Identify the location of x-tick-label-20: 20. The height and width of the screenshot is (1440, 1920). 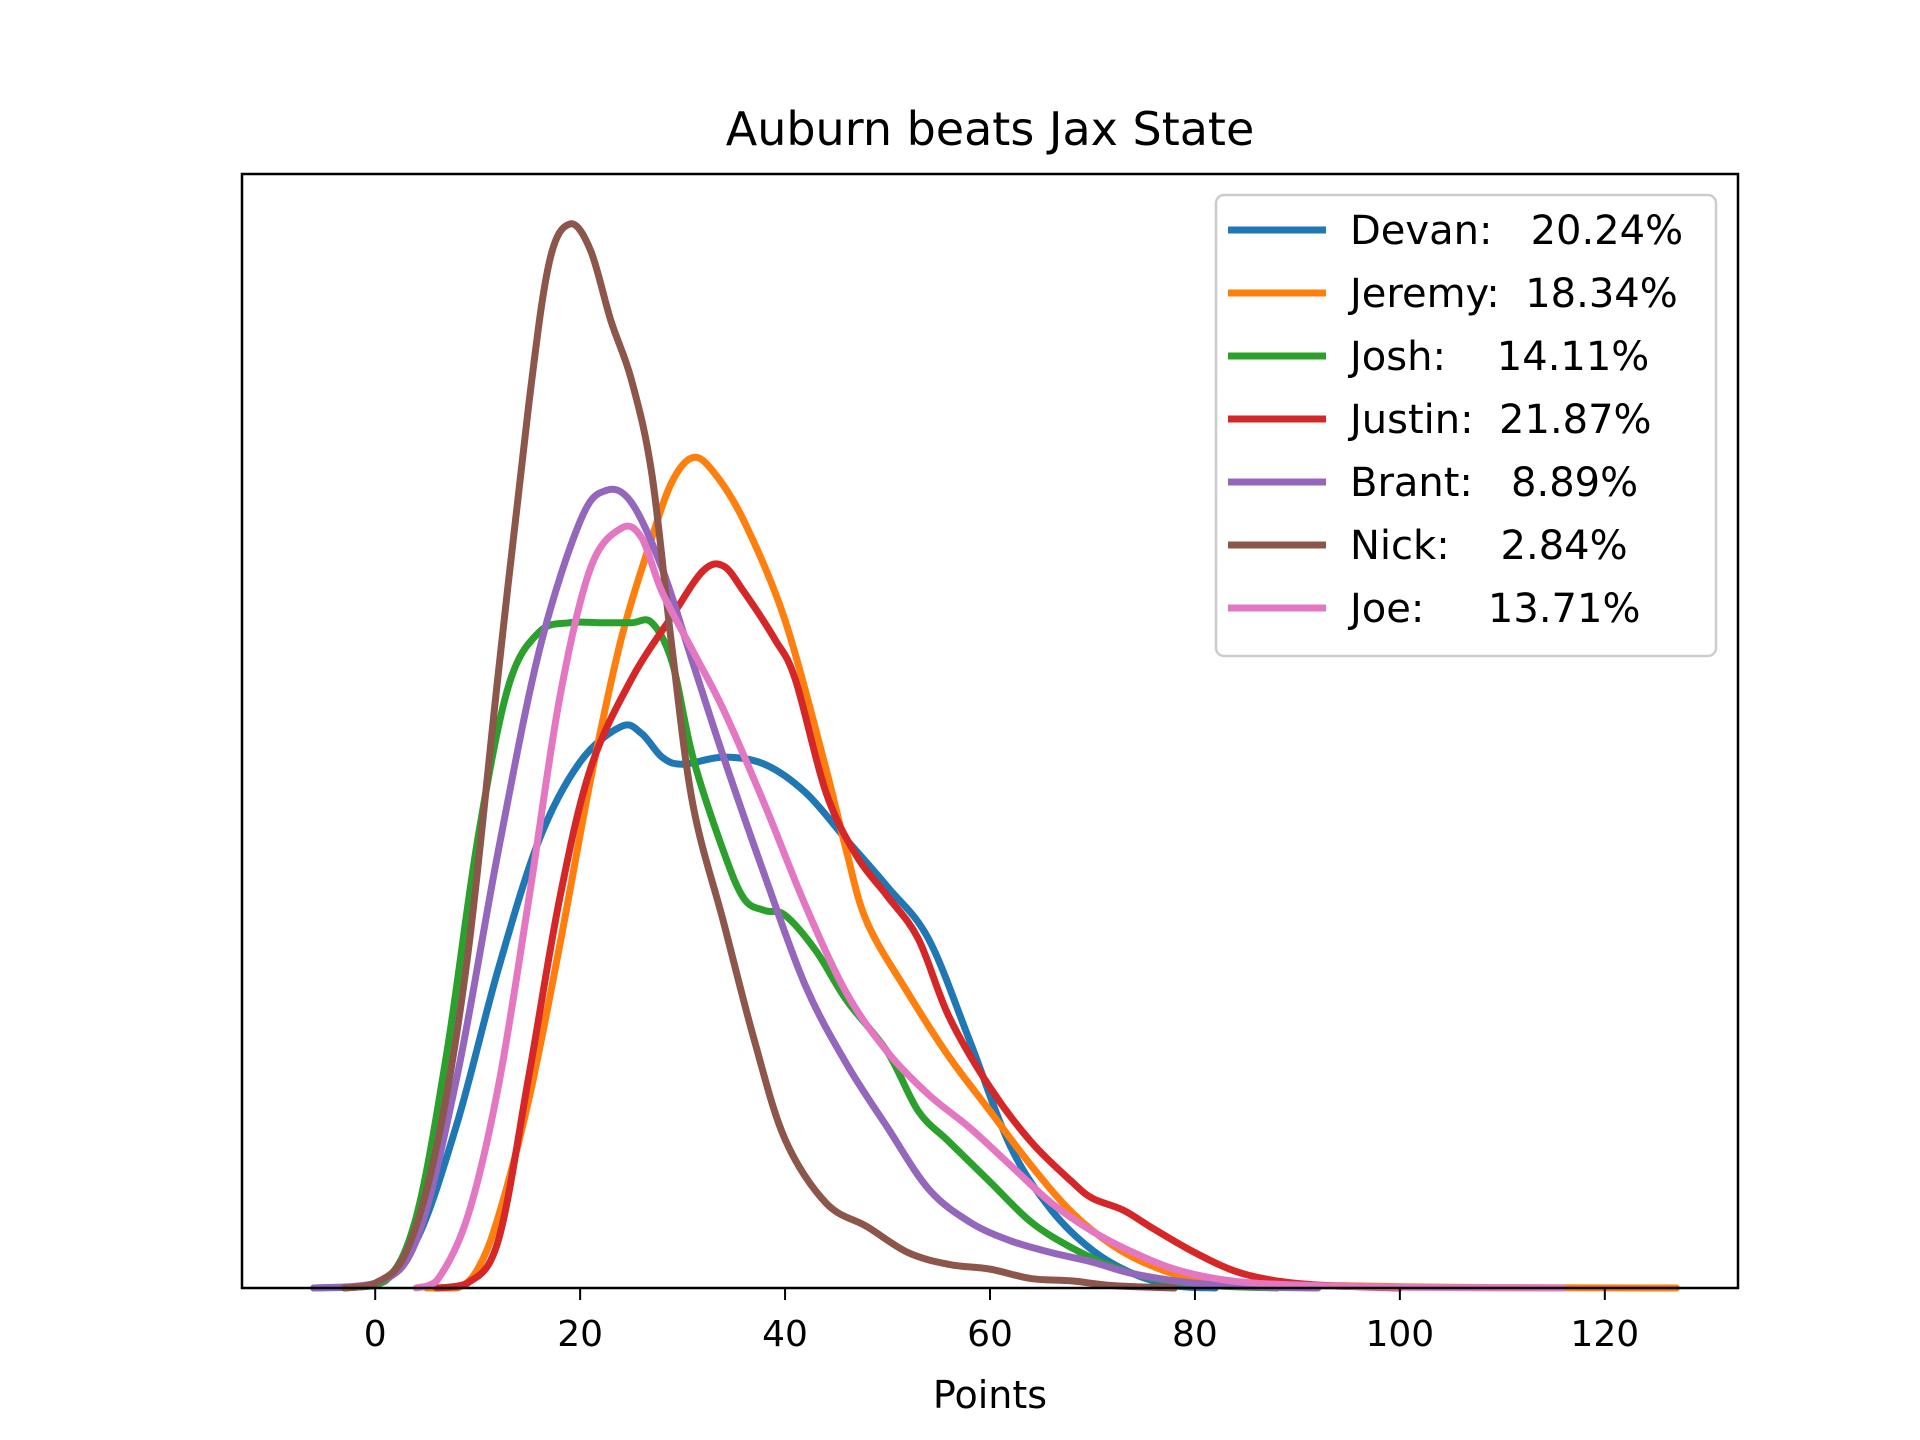
(580, 1334).